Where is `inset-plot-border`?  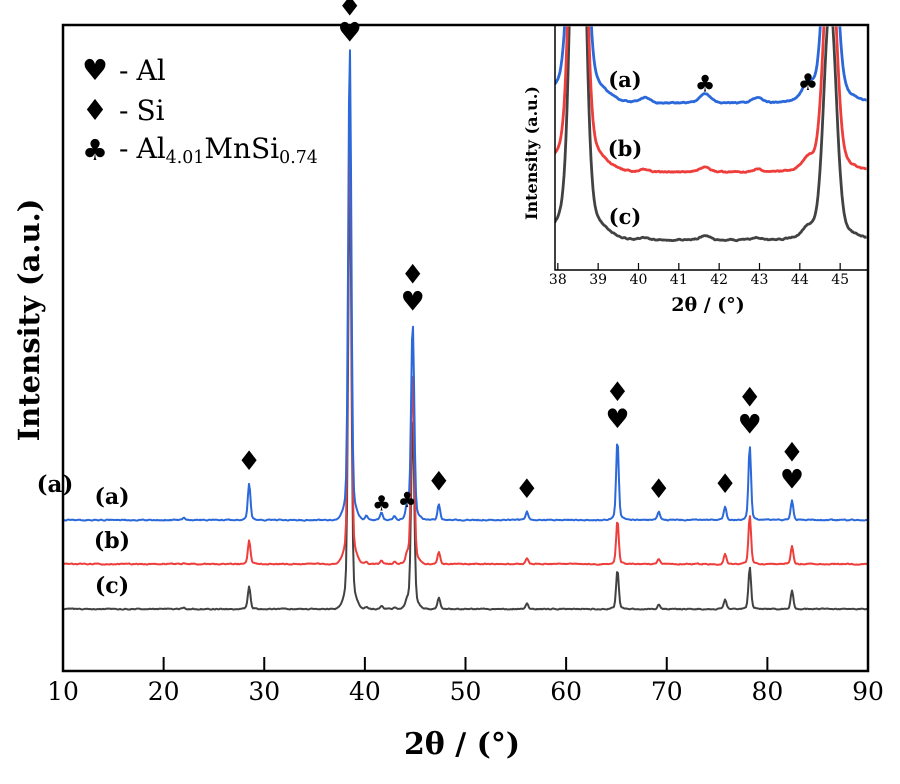 inset-plot-border is located at coordinates (711, 148).